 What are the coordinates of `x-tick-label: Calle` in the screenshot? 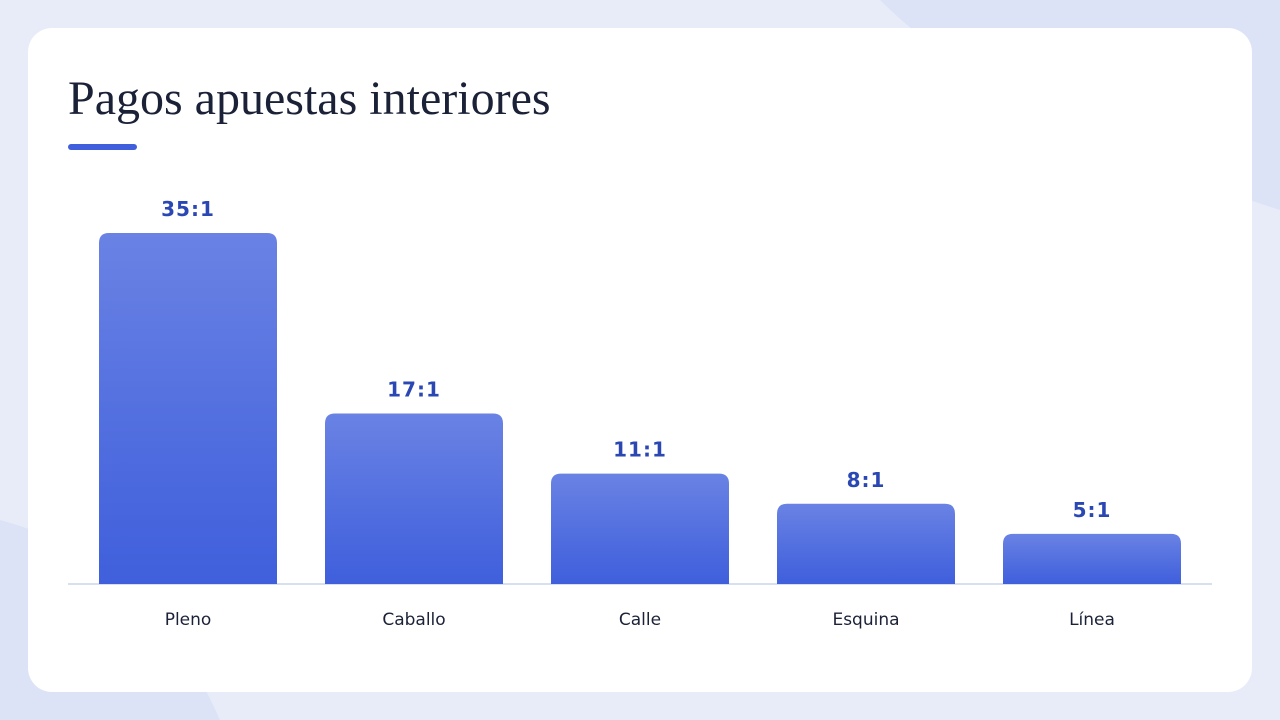 It's located at (640, 620).